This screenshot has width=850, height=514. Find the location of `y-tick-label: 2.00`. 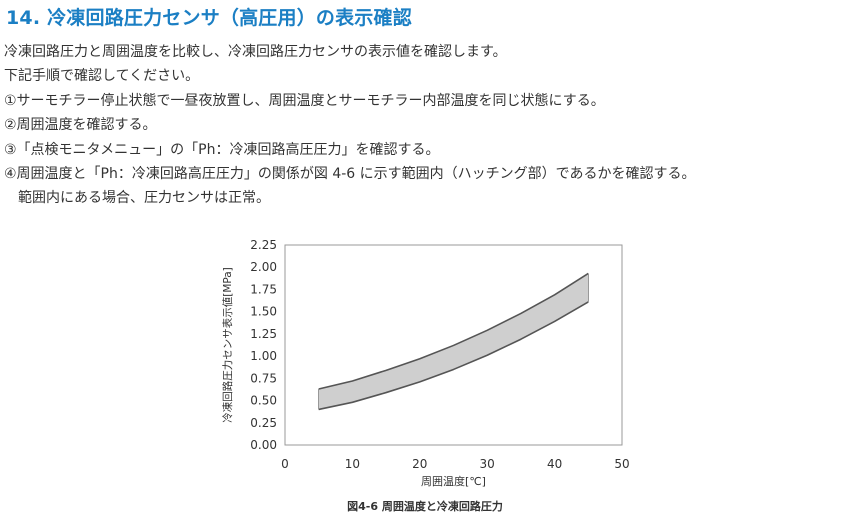

y-tick-label: 2.00 is located at coordinates (263, 267).